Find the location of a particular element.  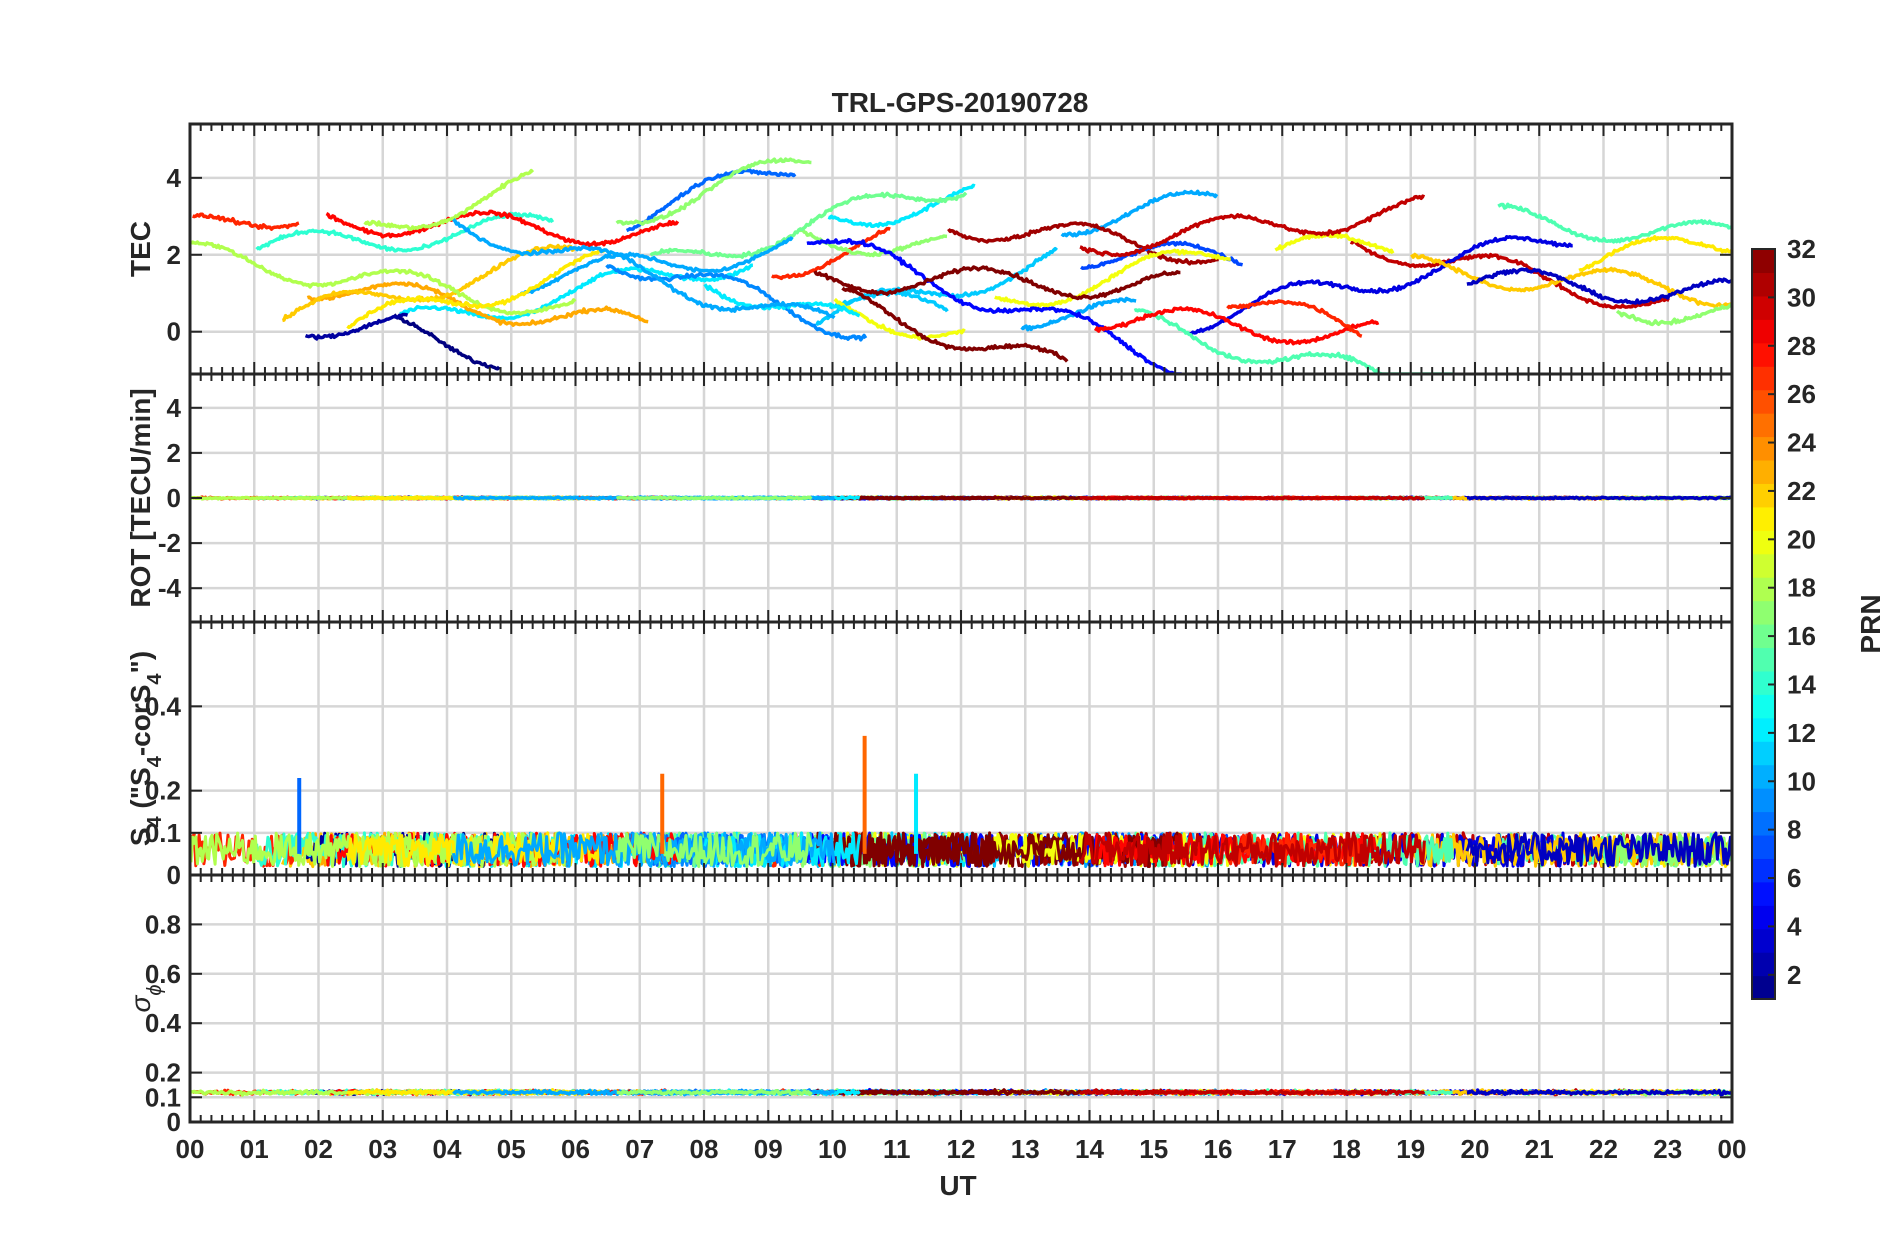

y-tick-label: 4 is located at coordinates (174, 408).